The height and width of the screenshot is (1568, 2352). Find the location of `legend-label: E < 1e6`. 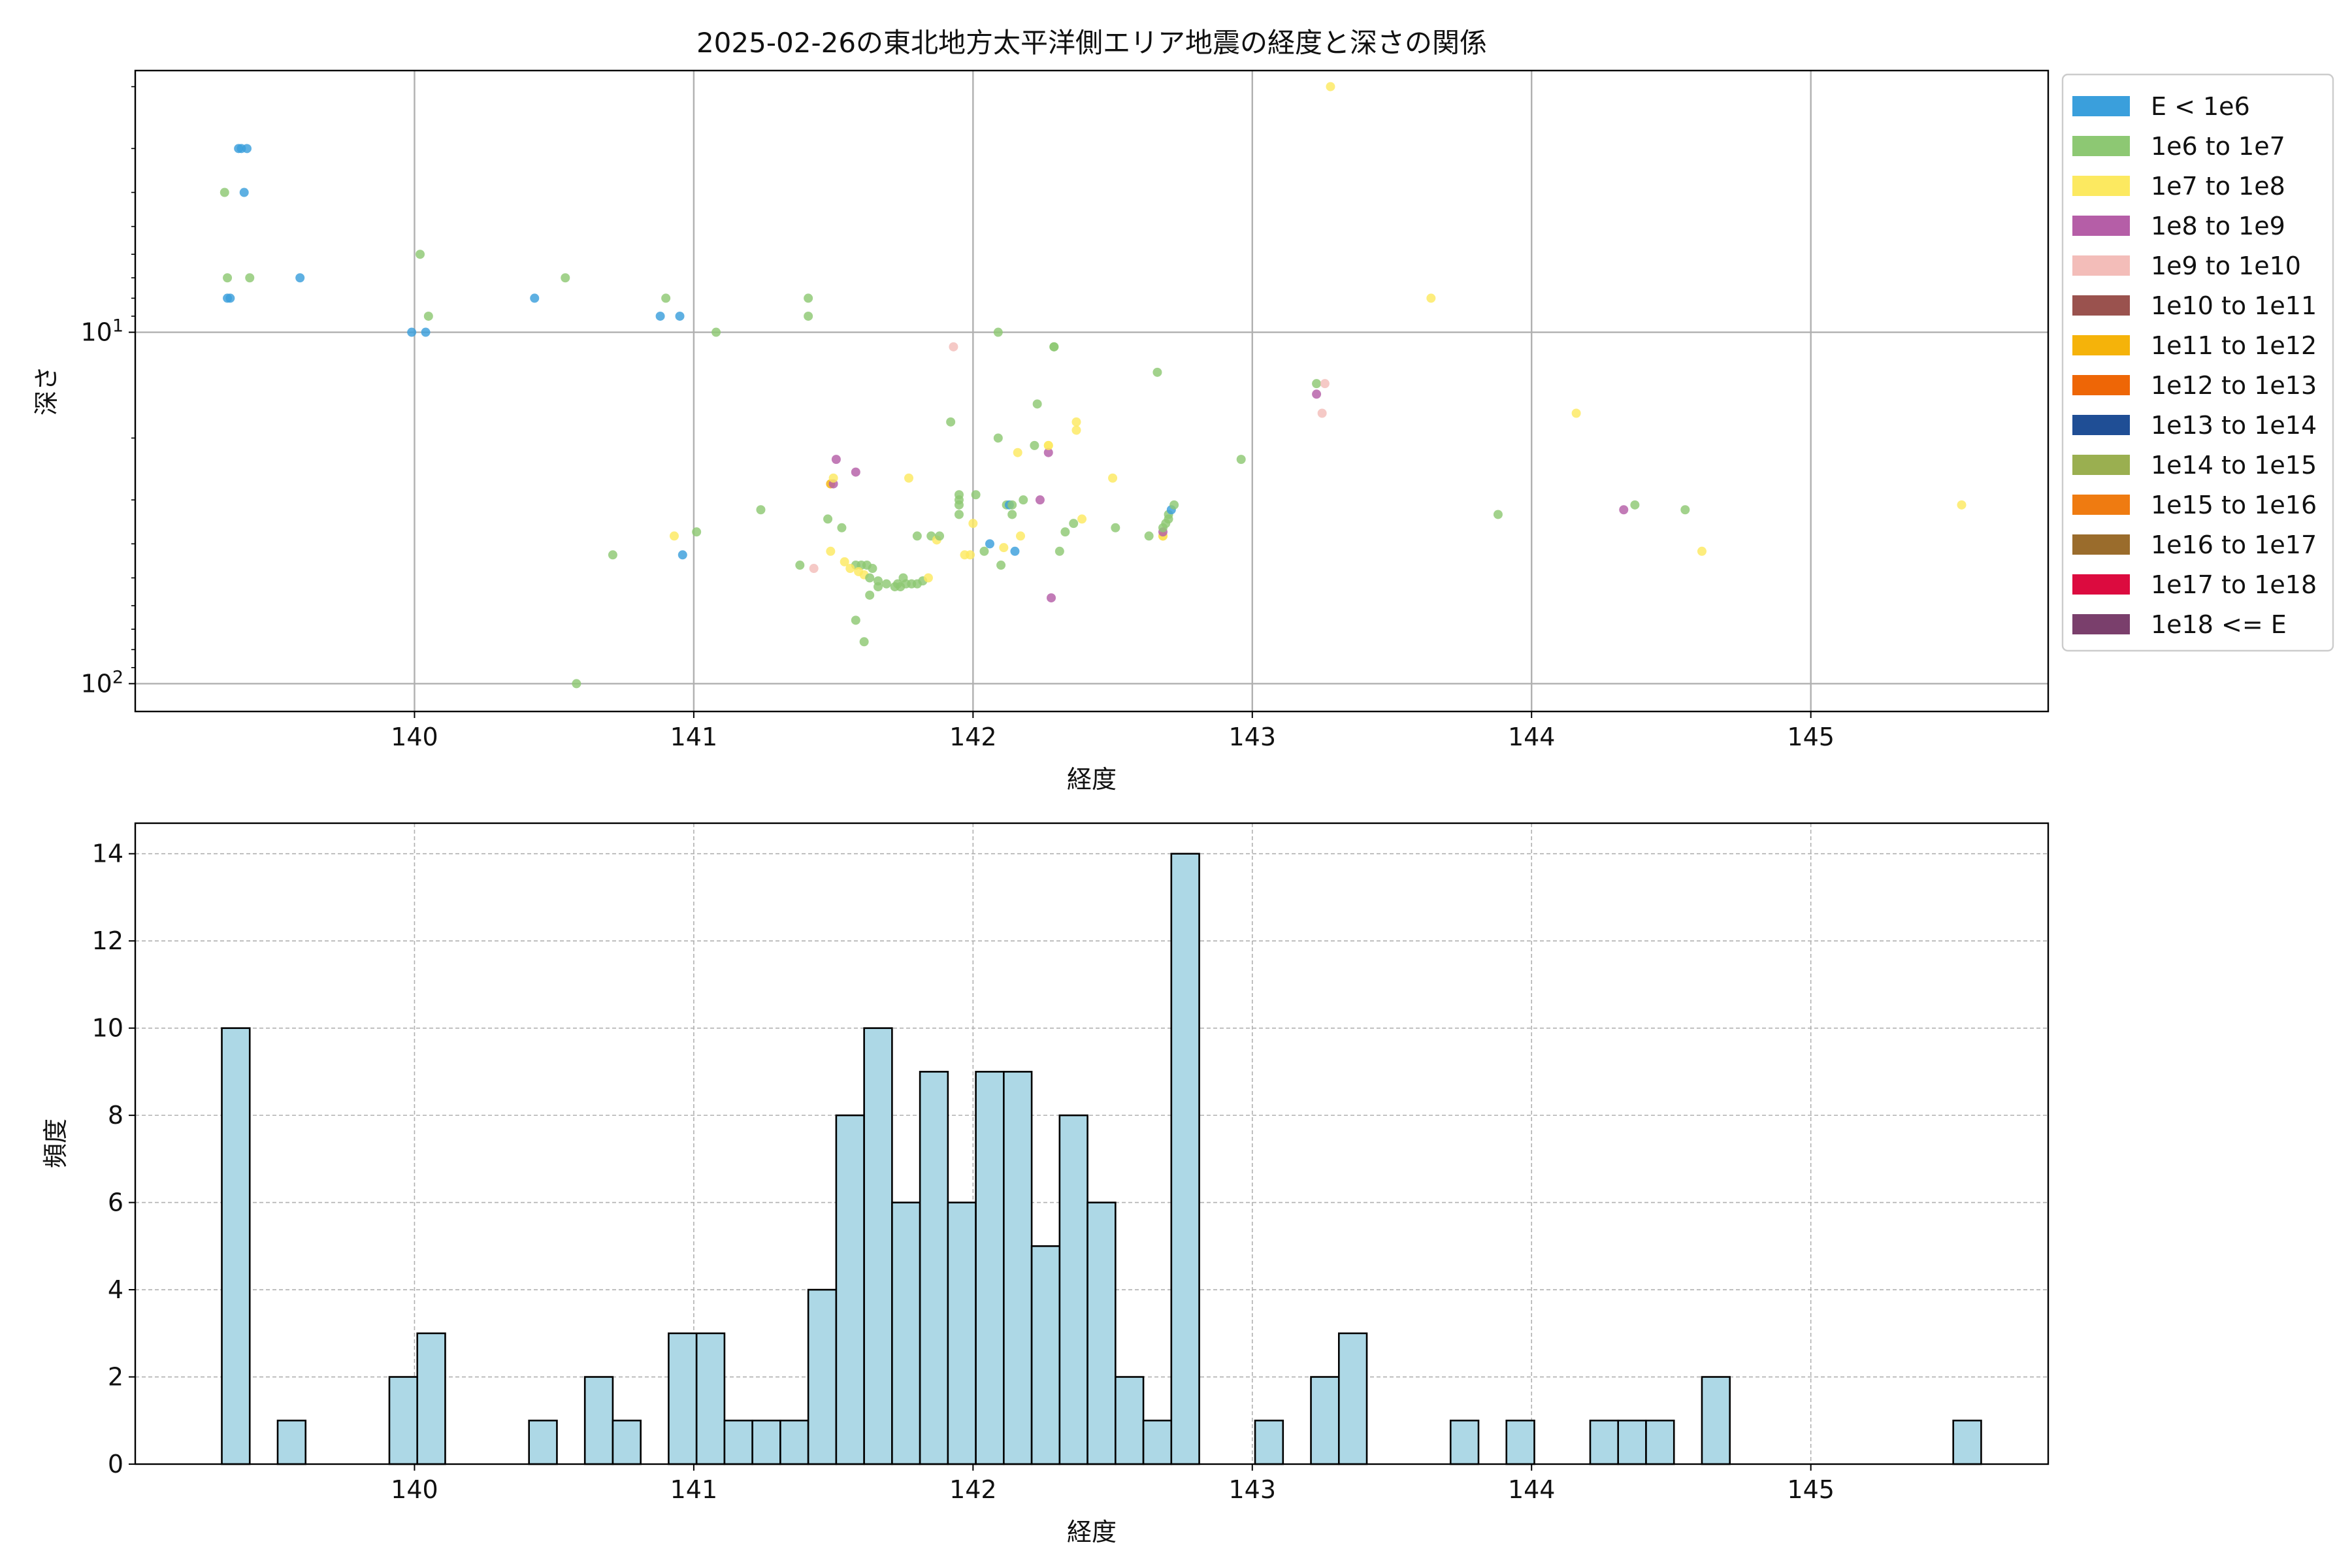

legend-label: E < 1e6 is located at coordinates (2200, 106).